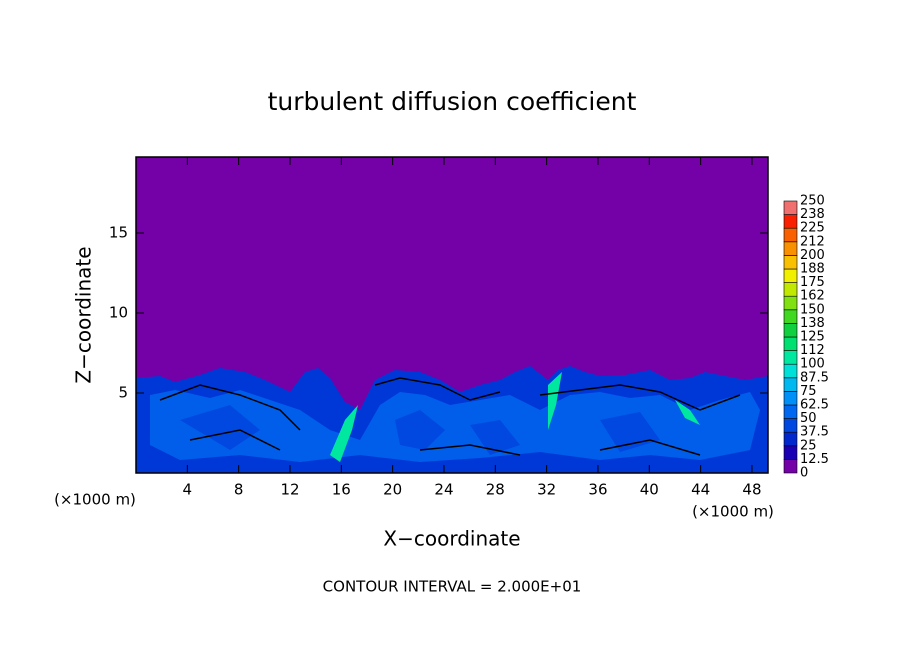 This screenshot has width=904, height=654. What do you see at coordinates (123, 393) in the screenshot?
I see `y-tick-label: 5` at bounding box center [123, 393].